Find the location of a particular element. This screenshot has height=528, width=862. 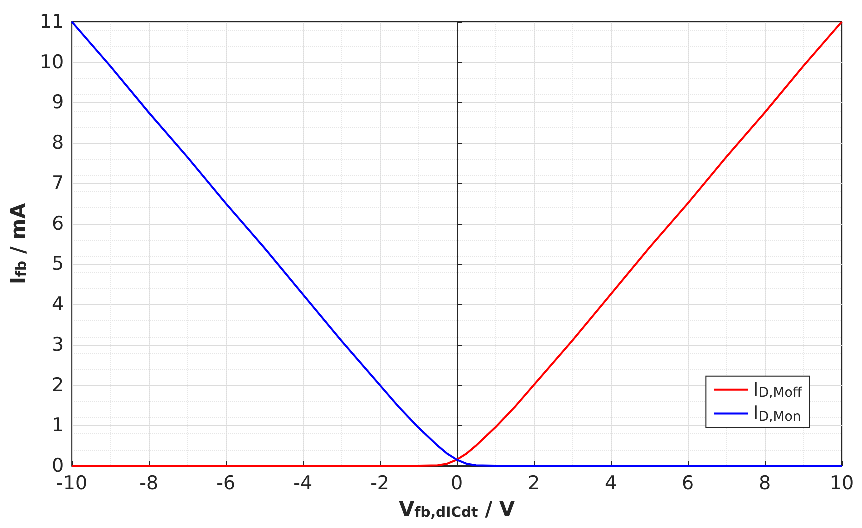

y-tick-label: 1 is located at coordinates (58, 425).